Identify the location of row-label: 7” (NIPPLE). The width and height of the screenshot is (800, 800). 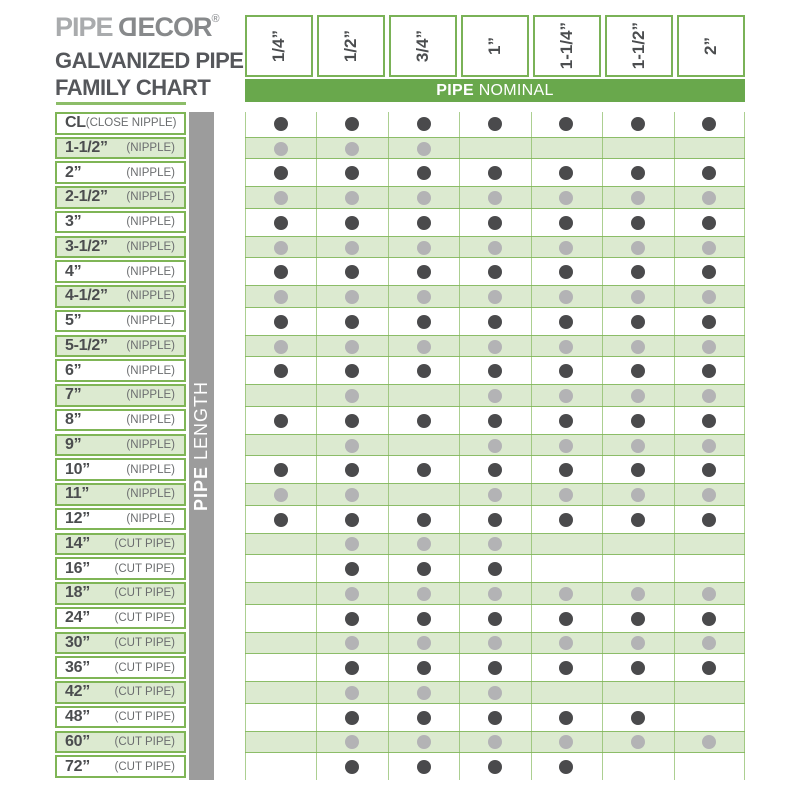
(120, 395).